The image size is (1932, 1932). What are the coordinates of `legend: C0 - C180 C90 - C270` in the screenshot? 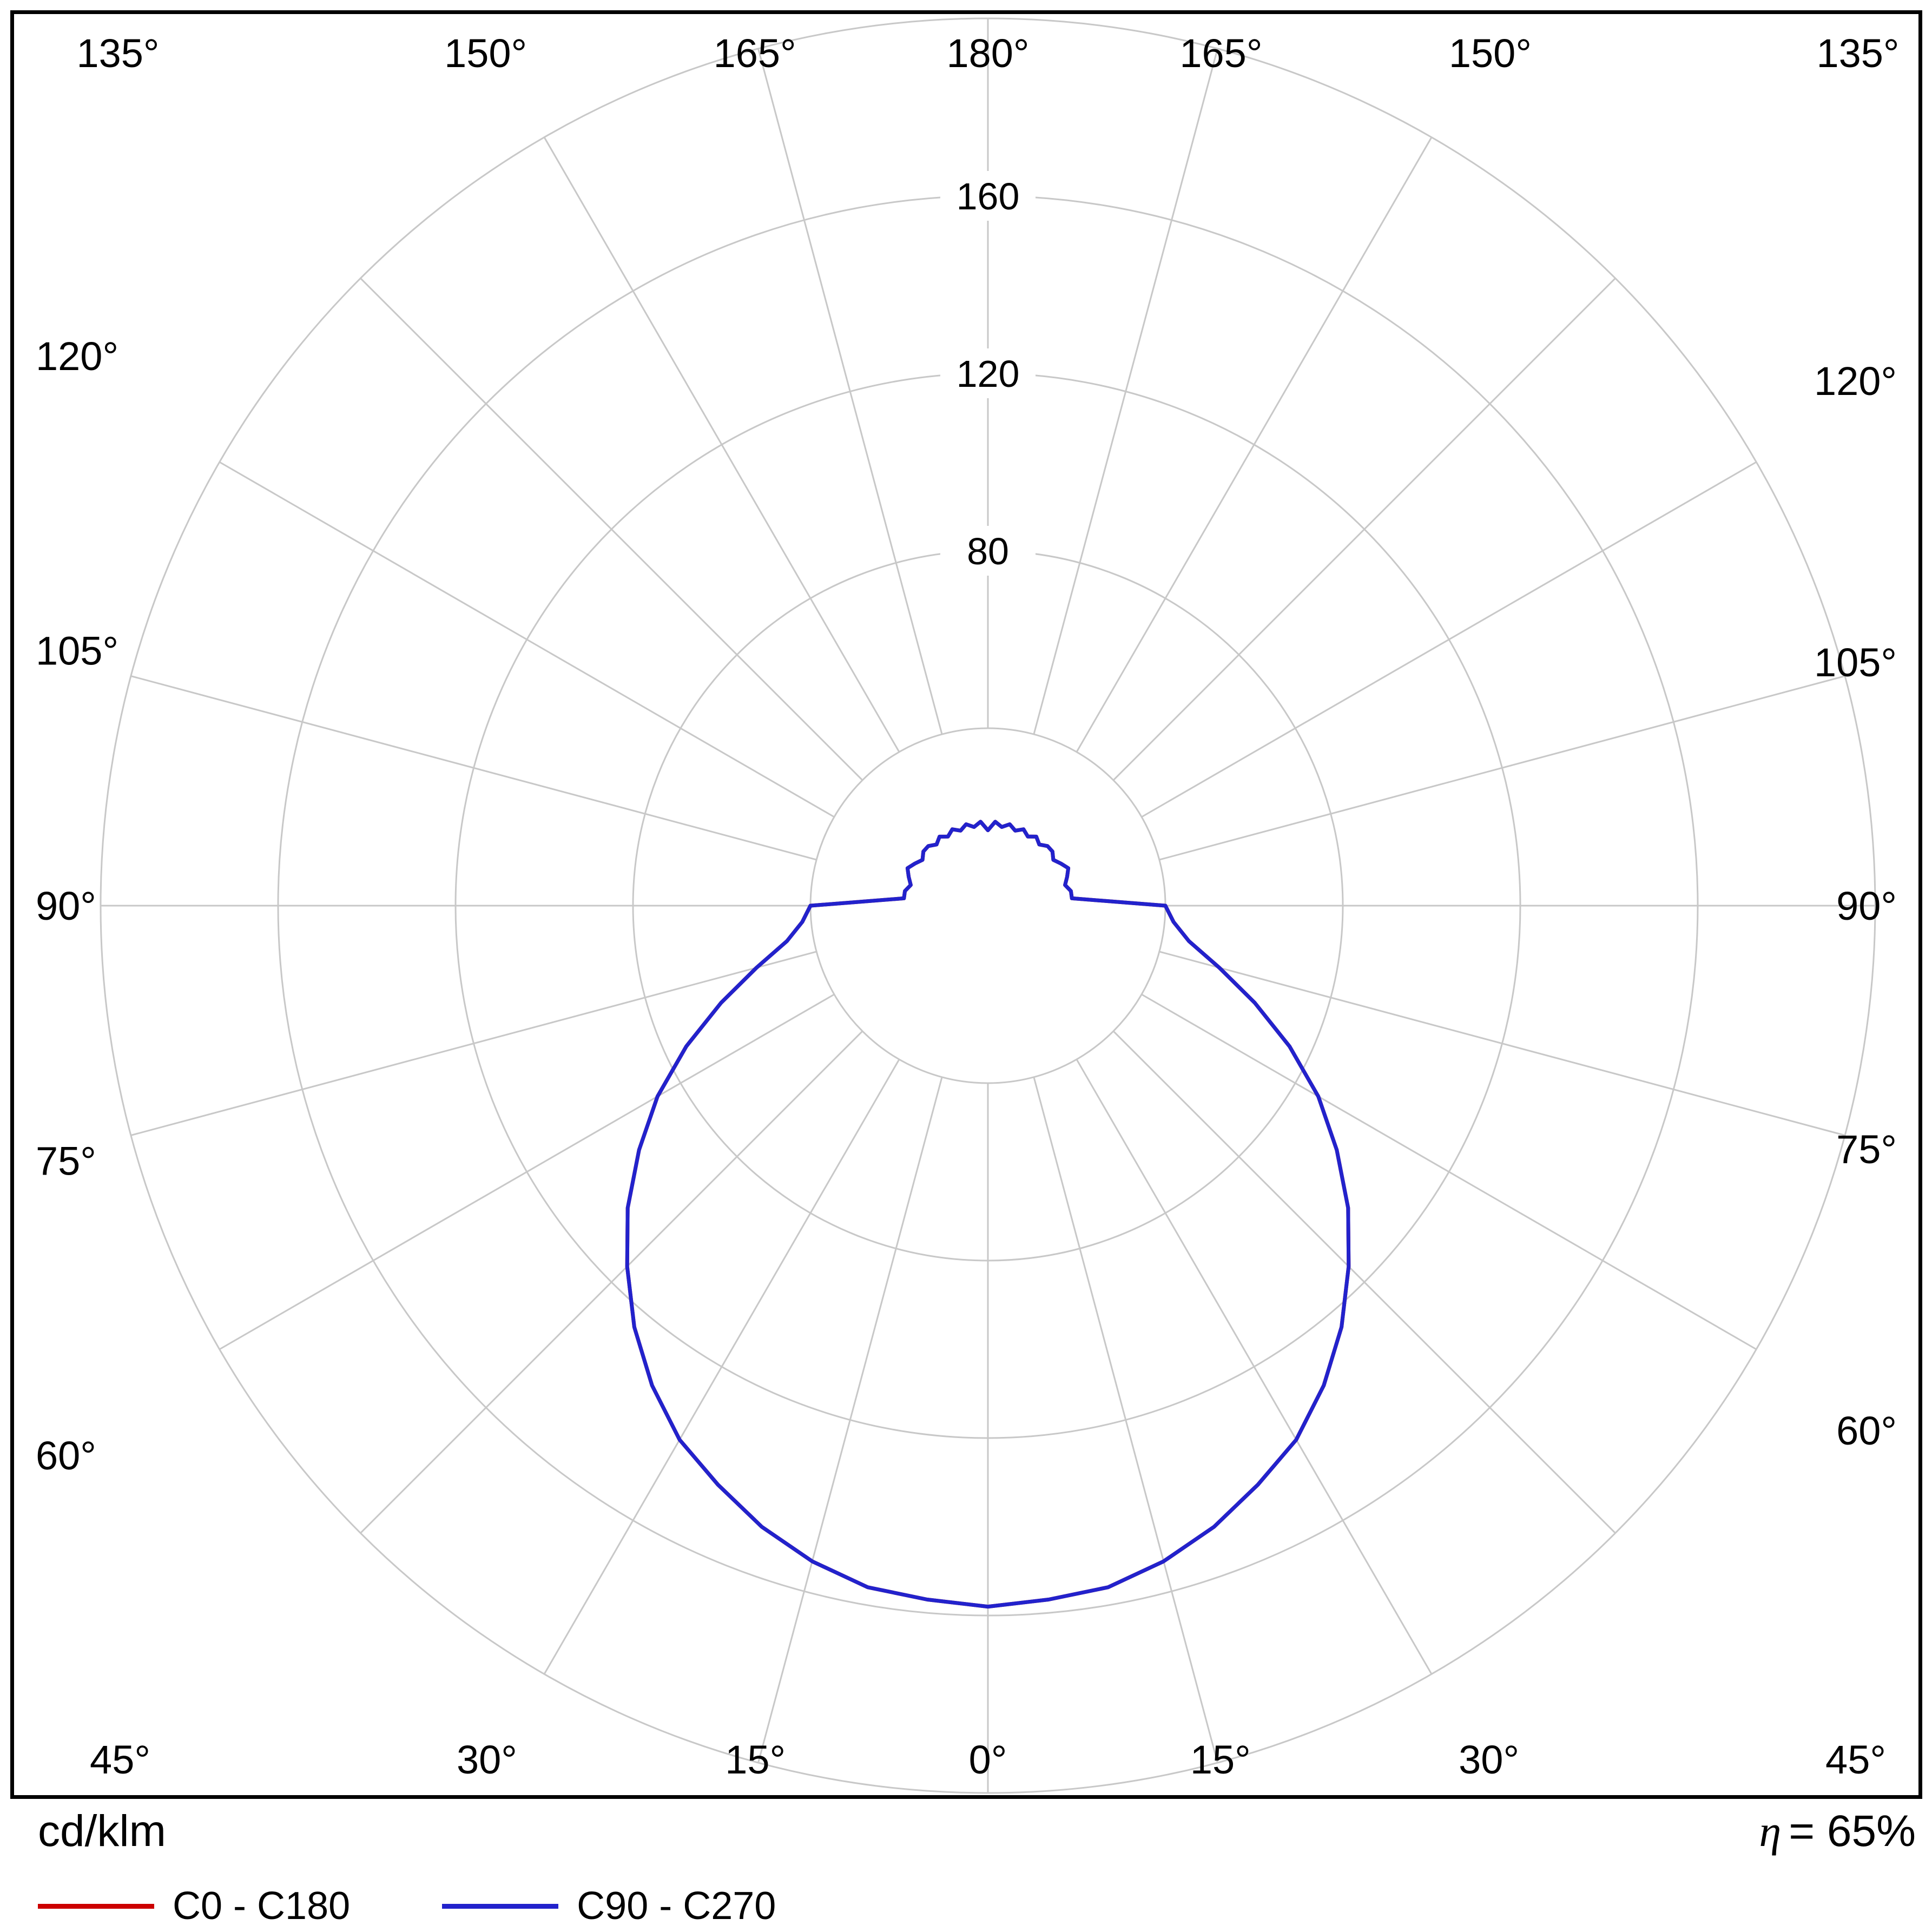 It's located at (407, 1906).